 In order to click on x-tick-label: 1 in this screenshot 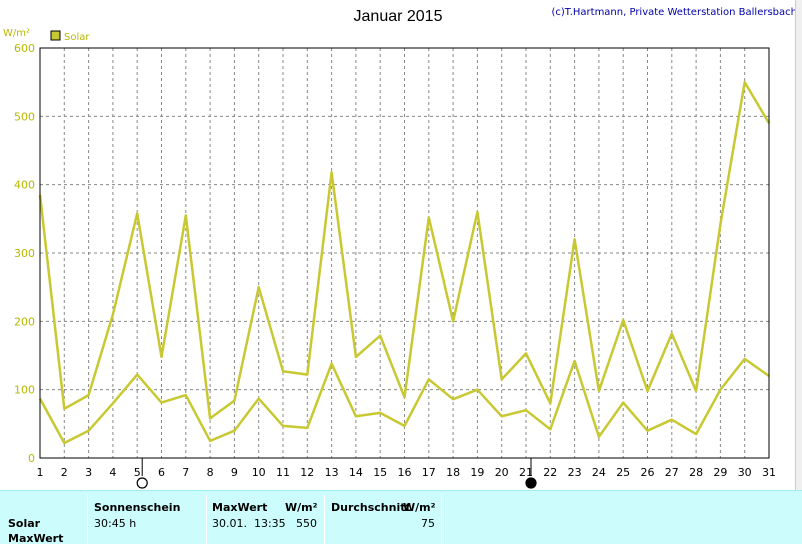, I will do `click(40, 472)`.